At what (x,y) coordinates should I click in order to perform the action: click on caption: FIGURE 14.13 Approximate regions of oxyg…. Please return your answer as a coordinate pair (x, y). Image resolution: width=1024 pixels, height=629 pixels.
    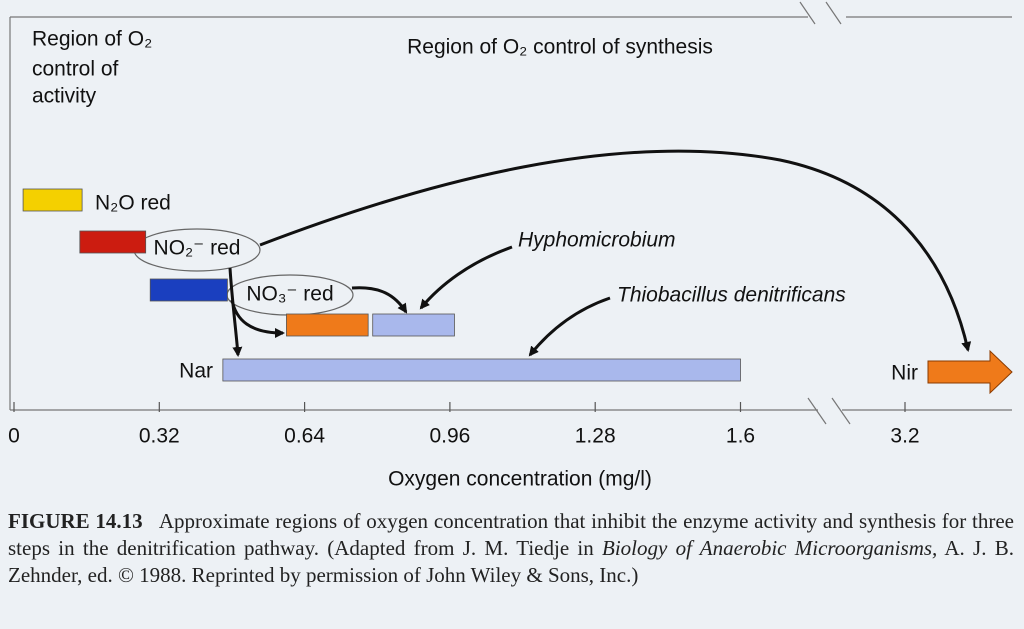
    Looking at the image, I should click on (511, 548).